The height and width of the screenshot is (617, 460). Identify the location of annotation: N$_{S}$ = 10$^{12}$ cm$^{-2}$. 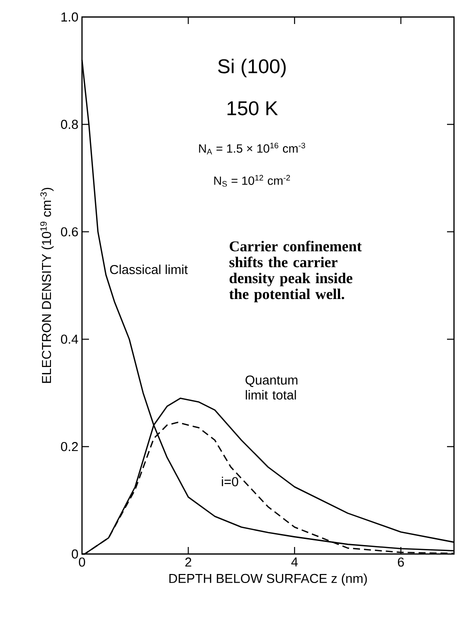
(252, 180).